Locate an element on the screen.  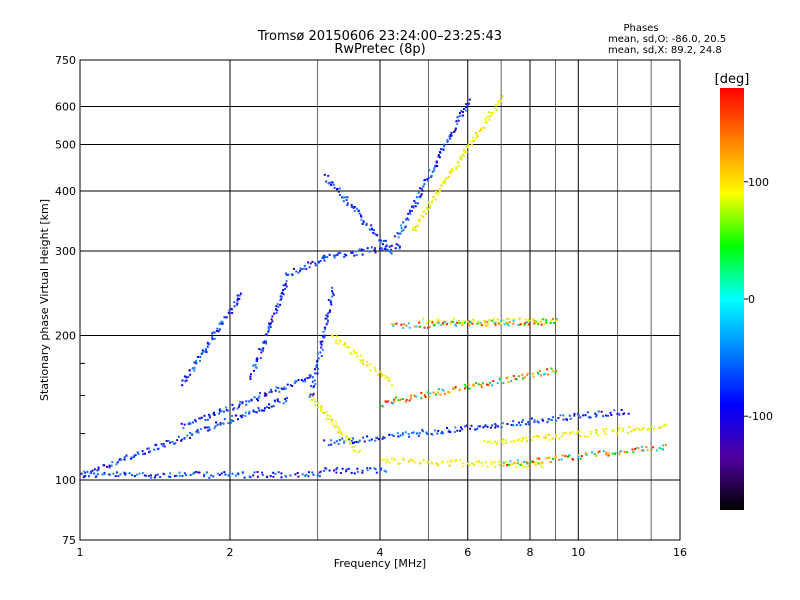
y-tick-label: 500 is located at coordinates (65, 145).